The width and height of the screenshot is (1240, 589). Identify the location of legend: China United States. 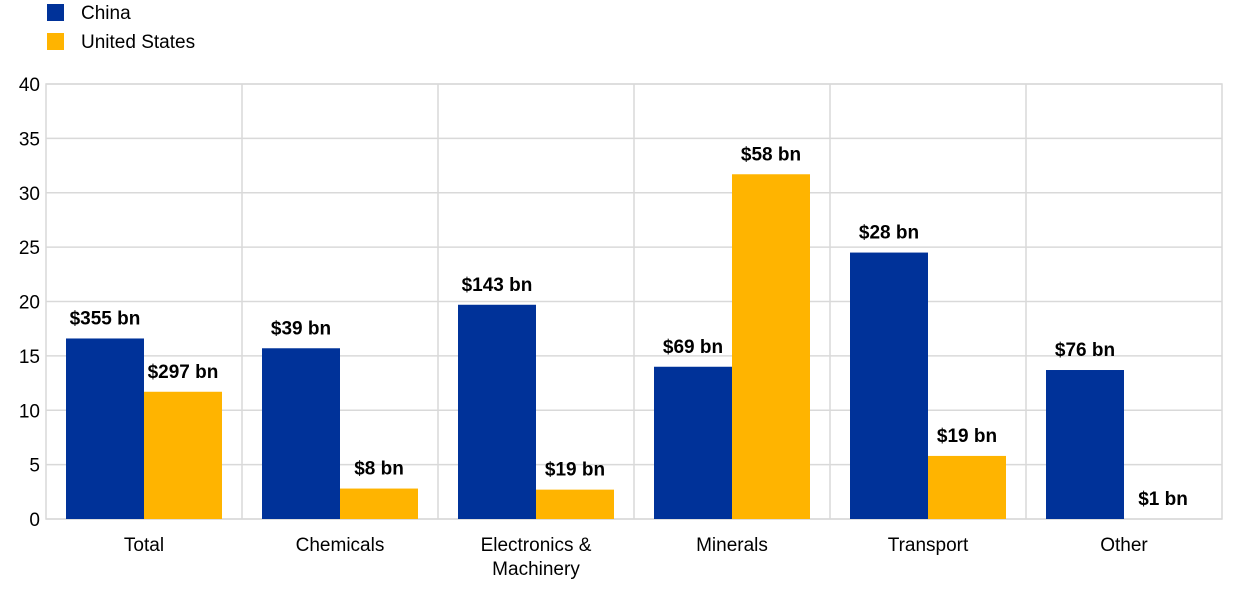
(121, 28).